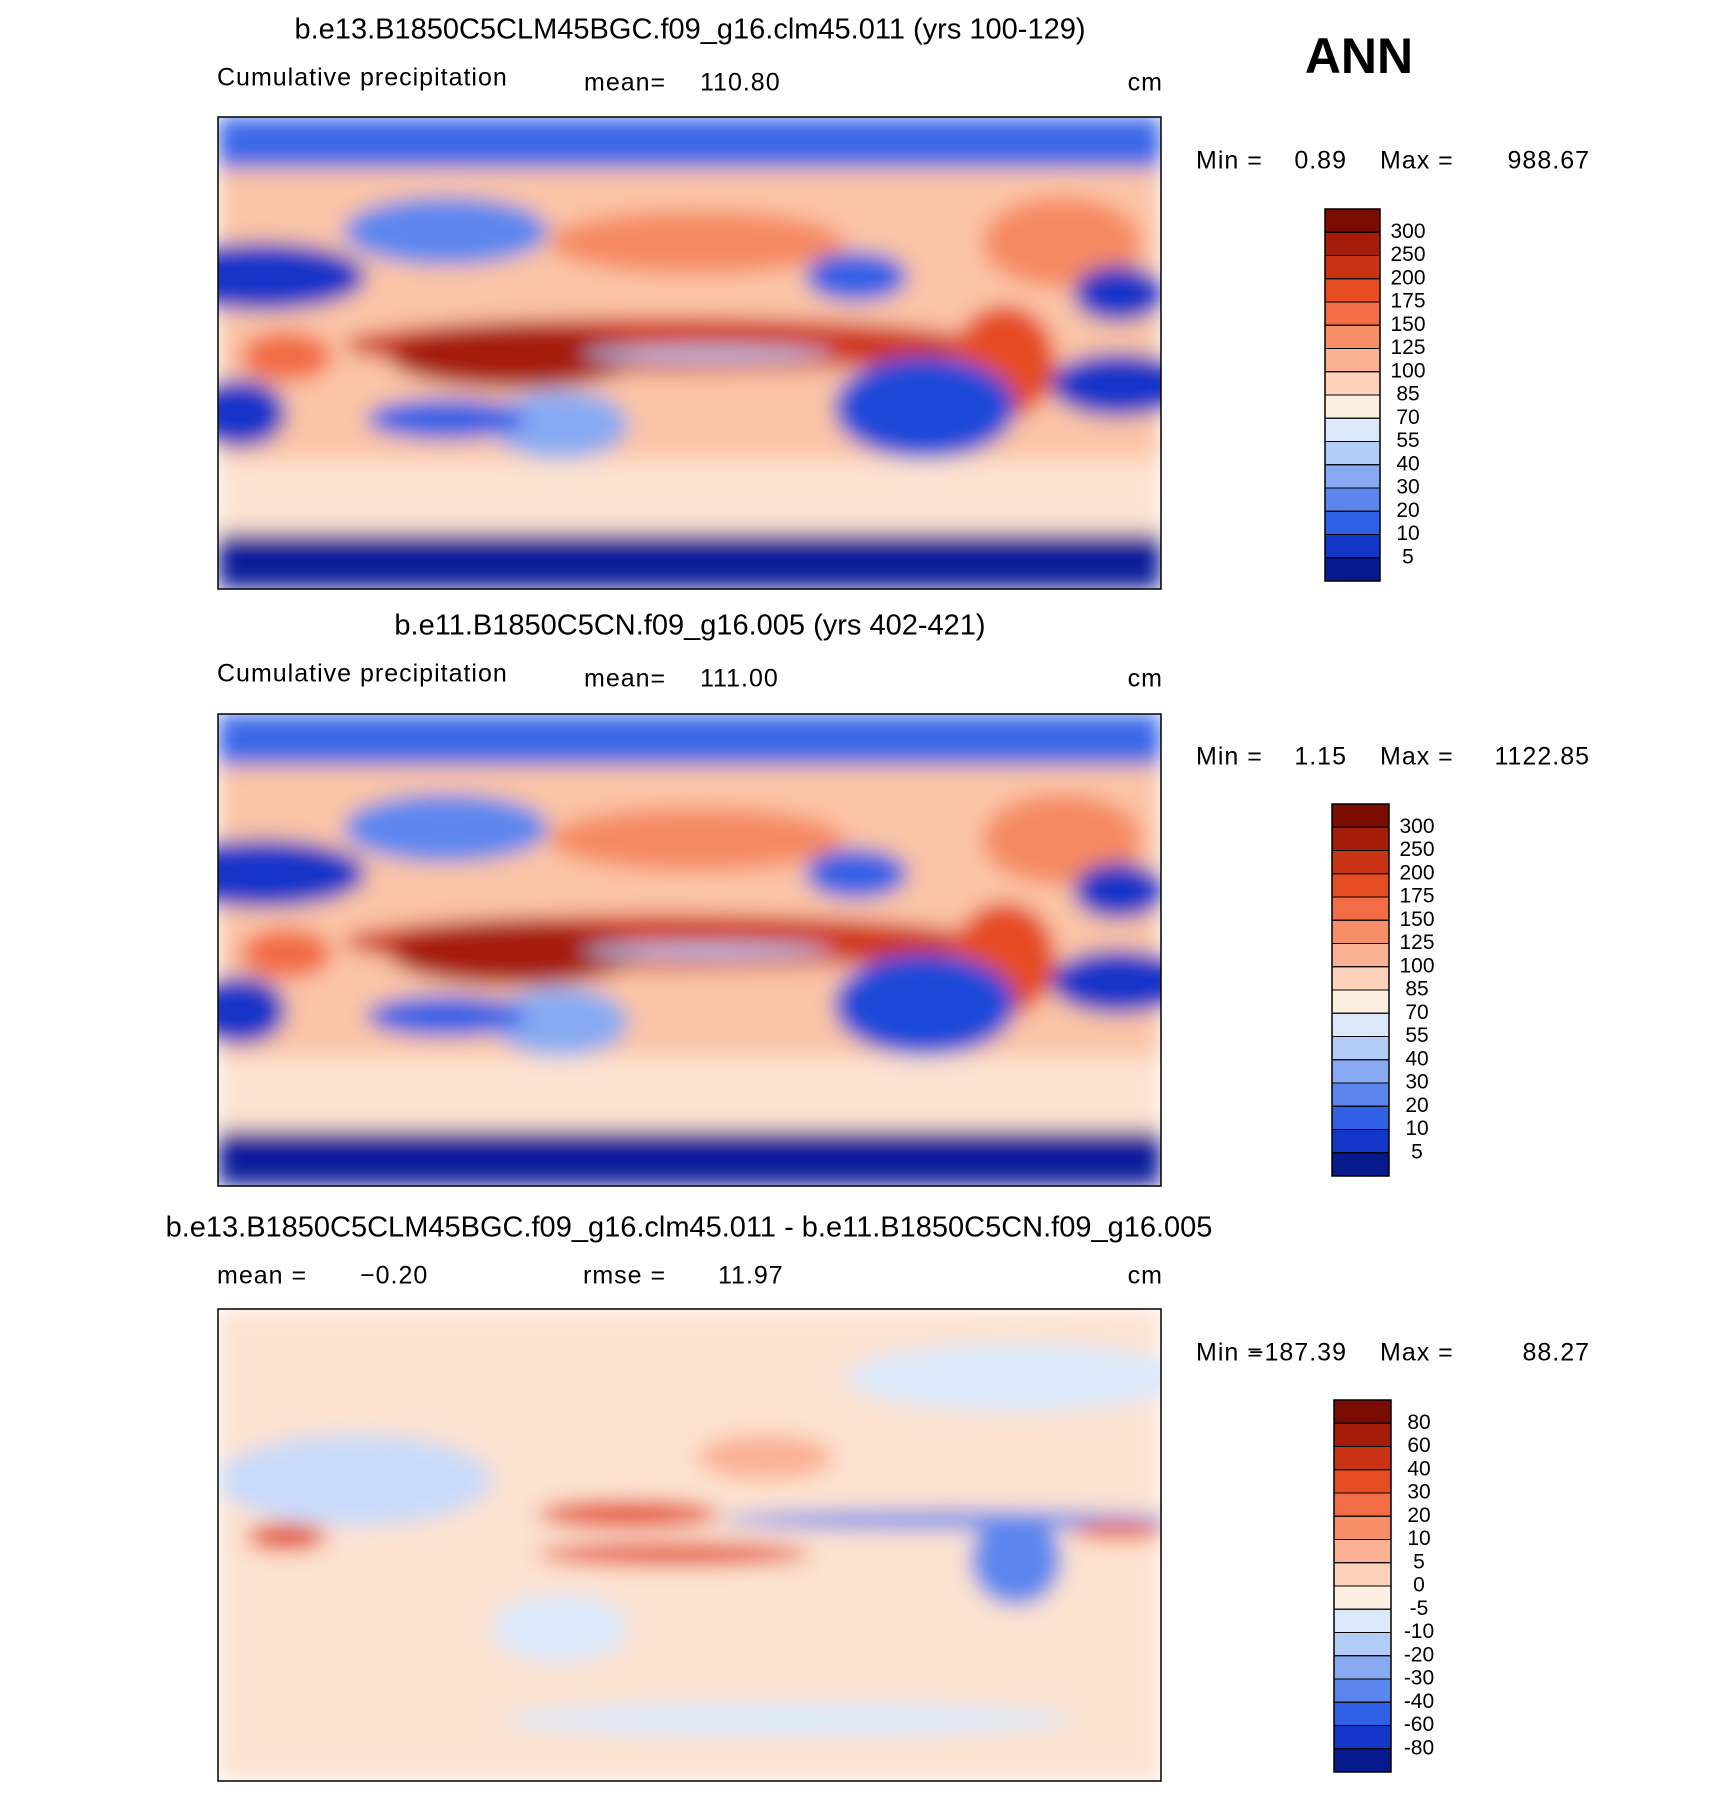  Describe the element at coordinates (1320, 161) in the screenshot. I see `min-value: 0.89` at that location.